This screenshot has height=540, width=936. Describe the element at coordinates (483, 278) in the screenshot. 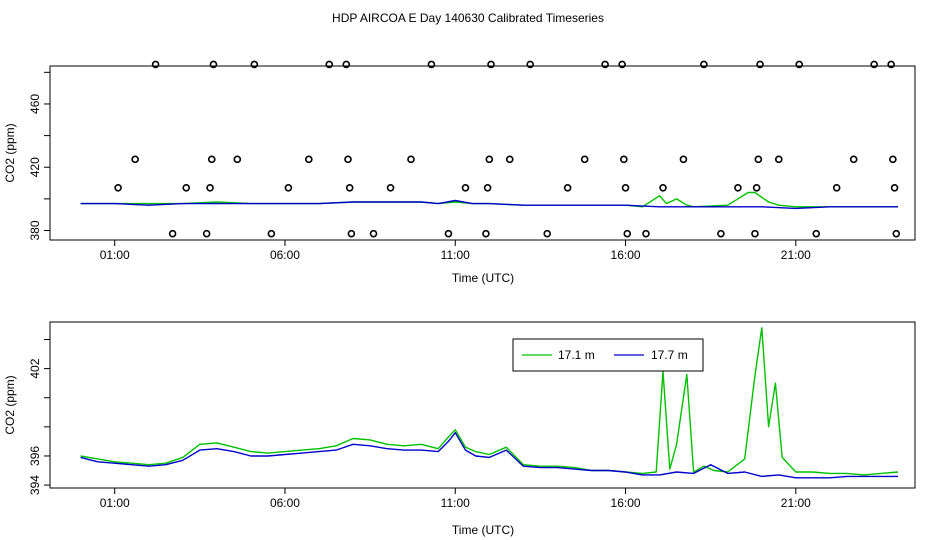

I see `top-x-axis-label: Time (UTC)` at that location.